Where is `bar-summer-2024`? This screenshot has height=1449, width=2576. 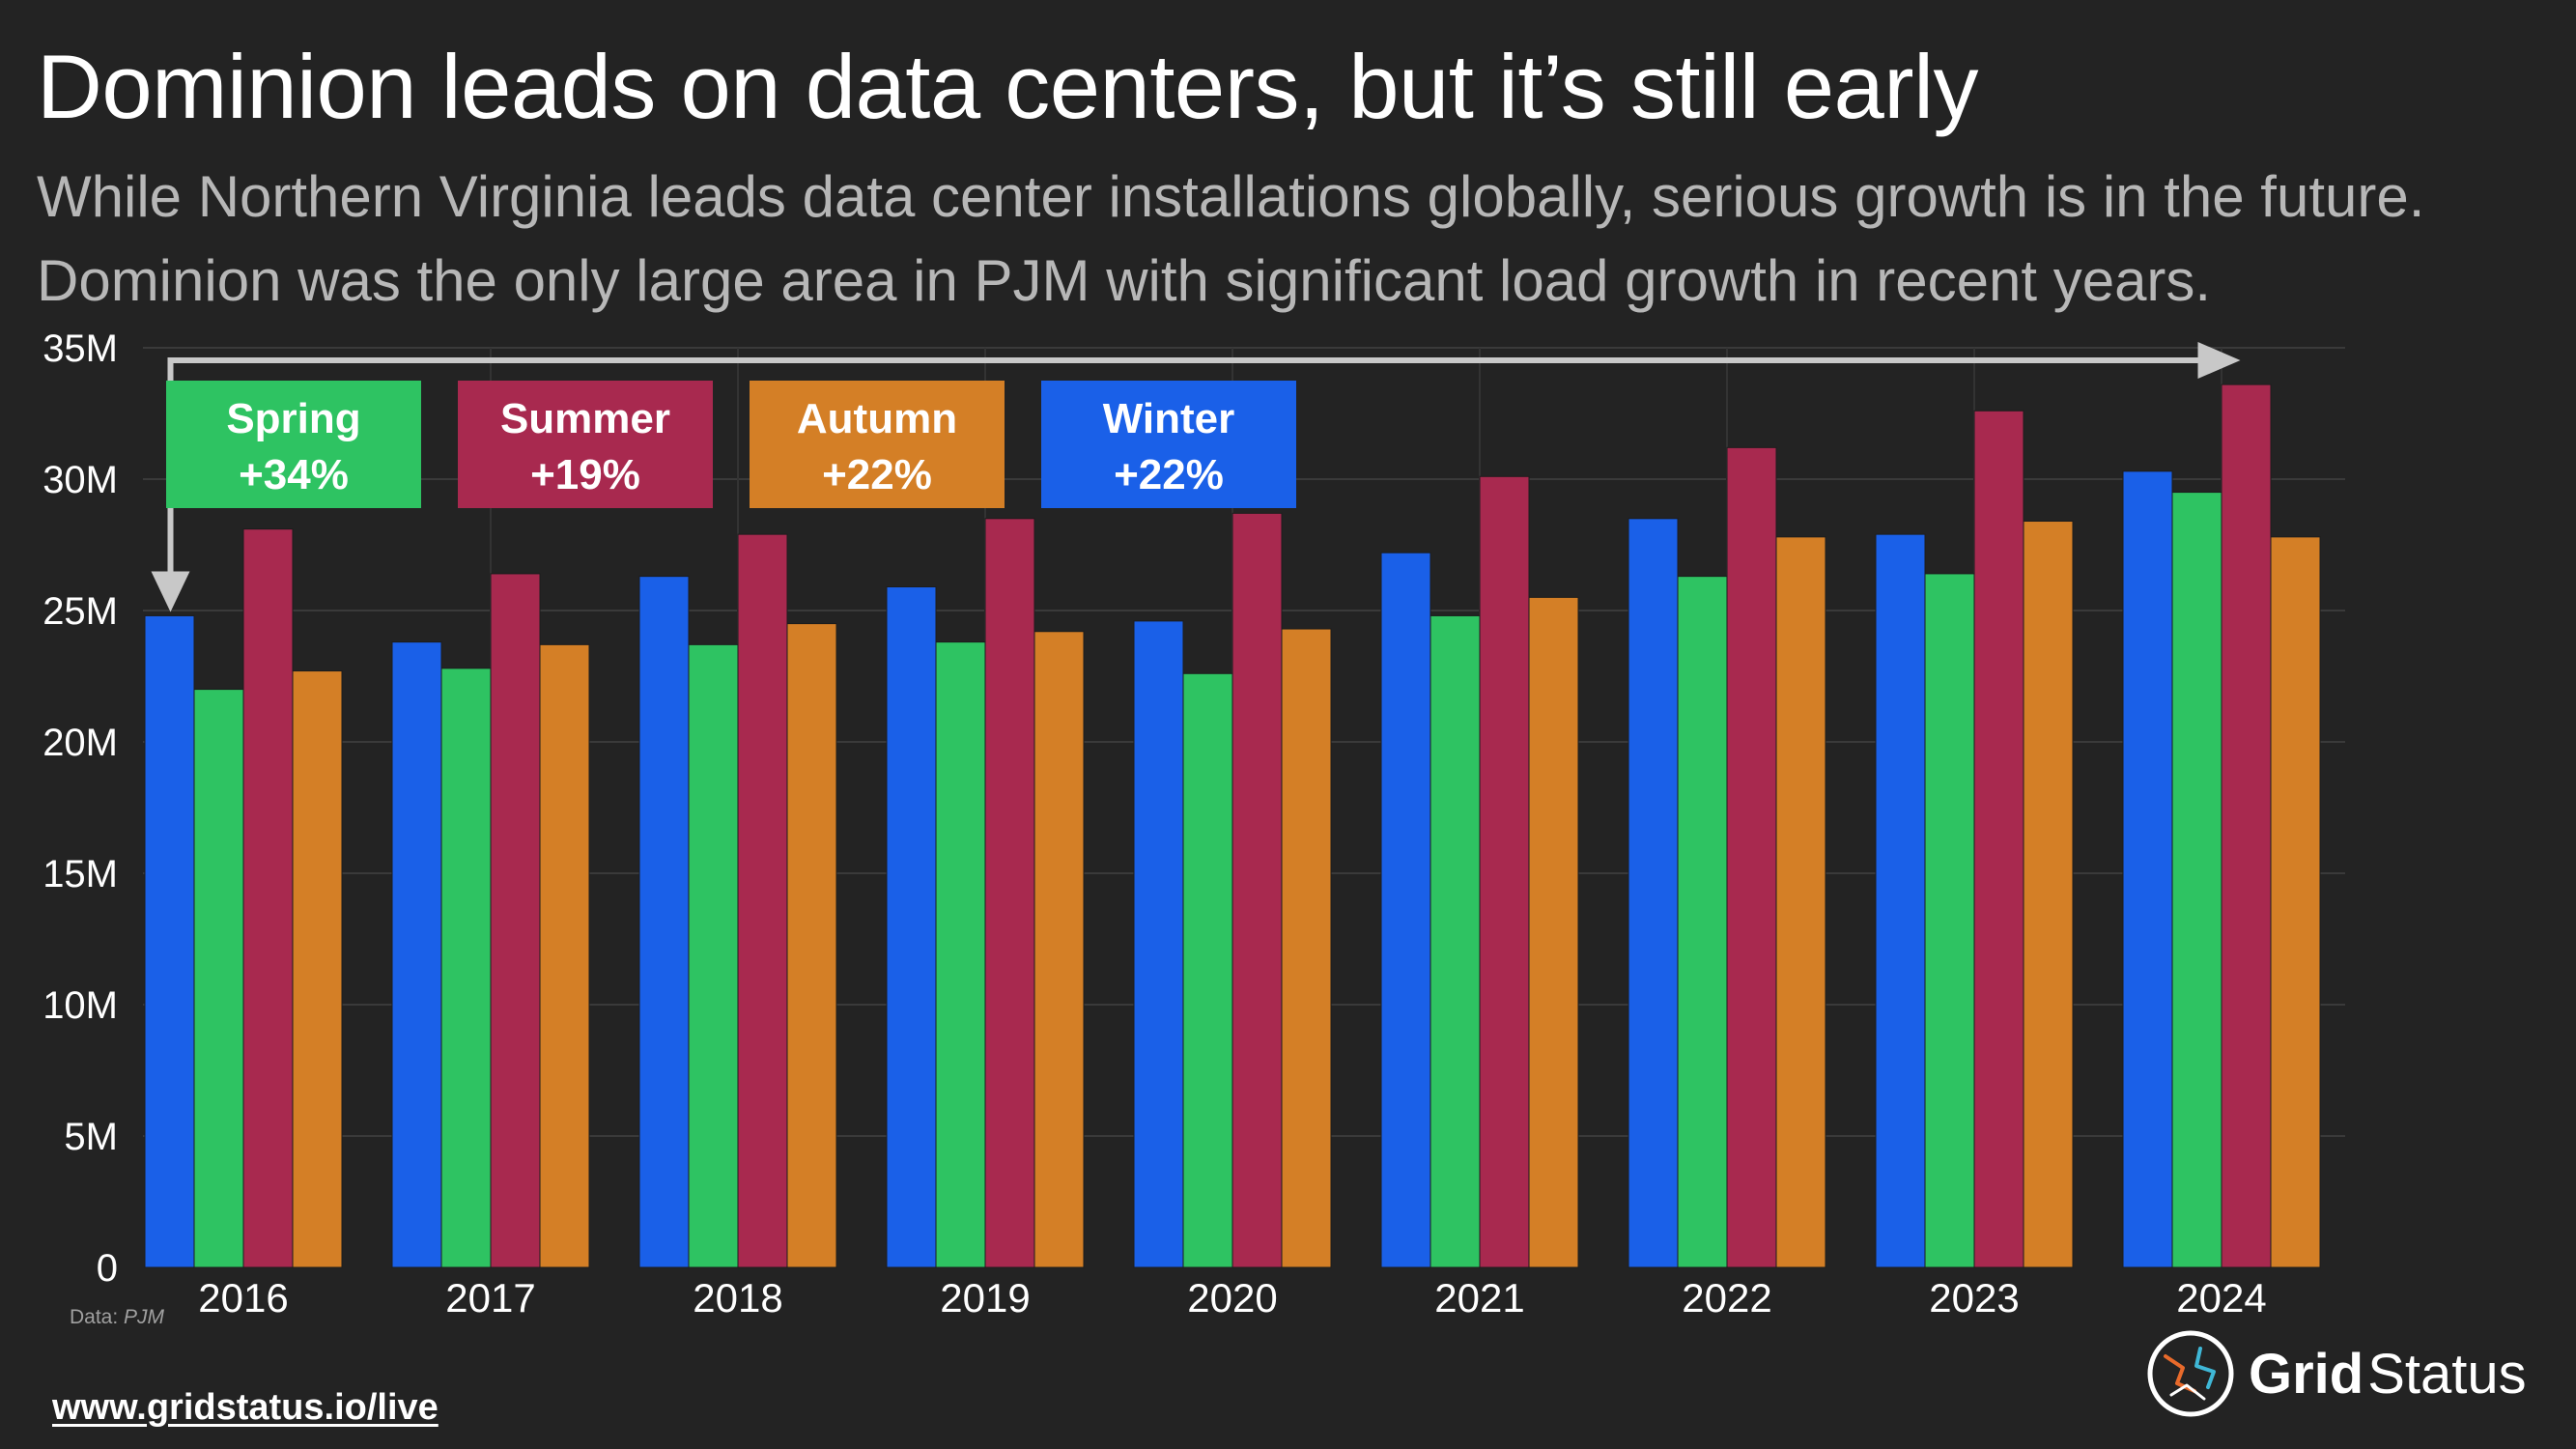 bar-summer-2024 is located at coordinates (2246, 826).